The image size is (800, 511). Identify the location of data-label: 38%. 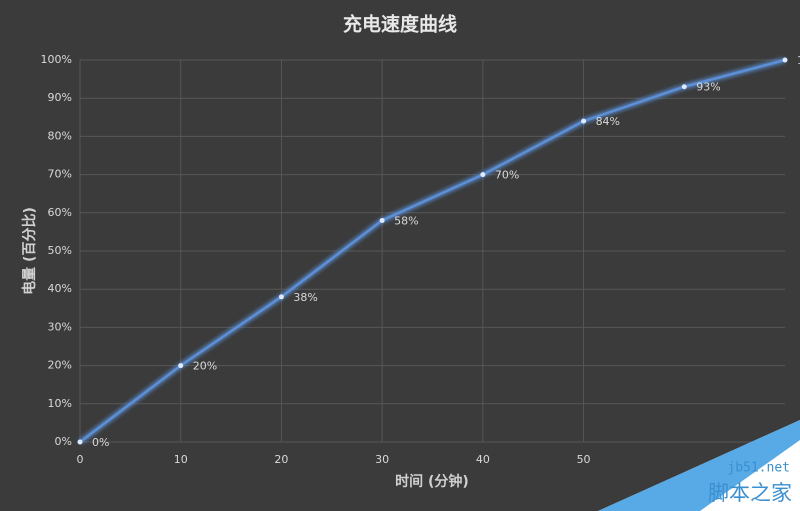
(305, 297).